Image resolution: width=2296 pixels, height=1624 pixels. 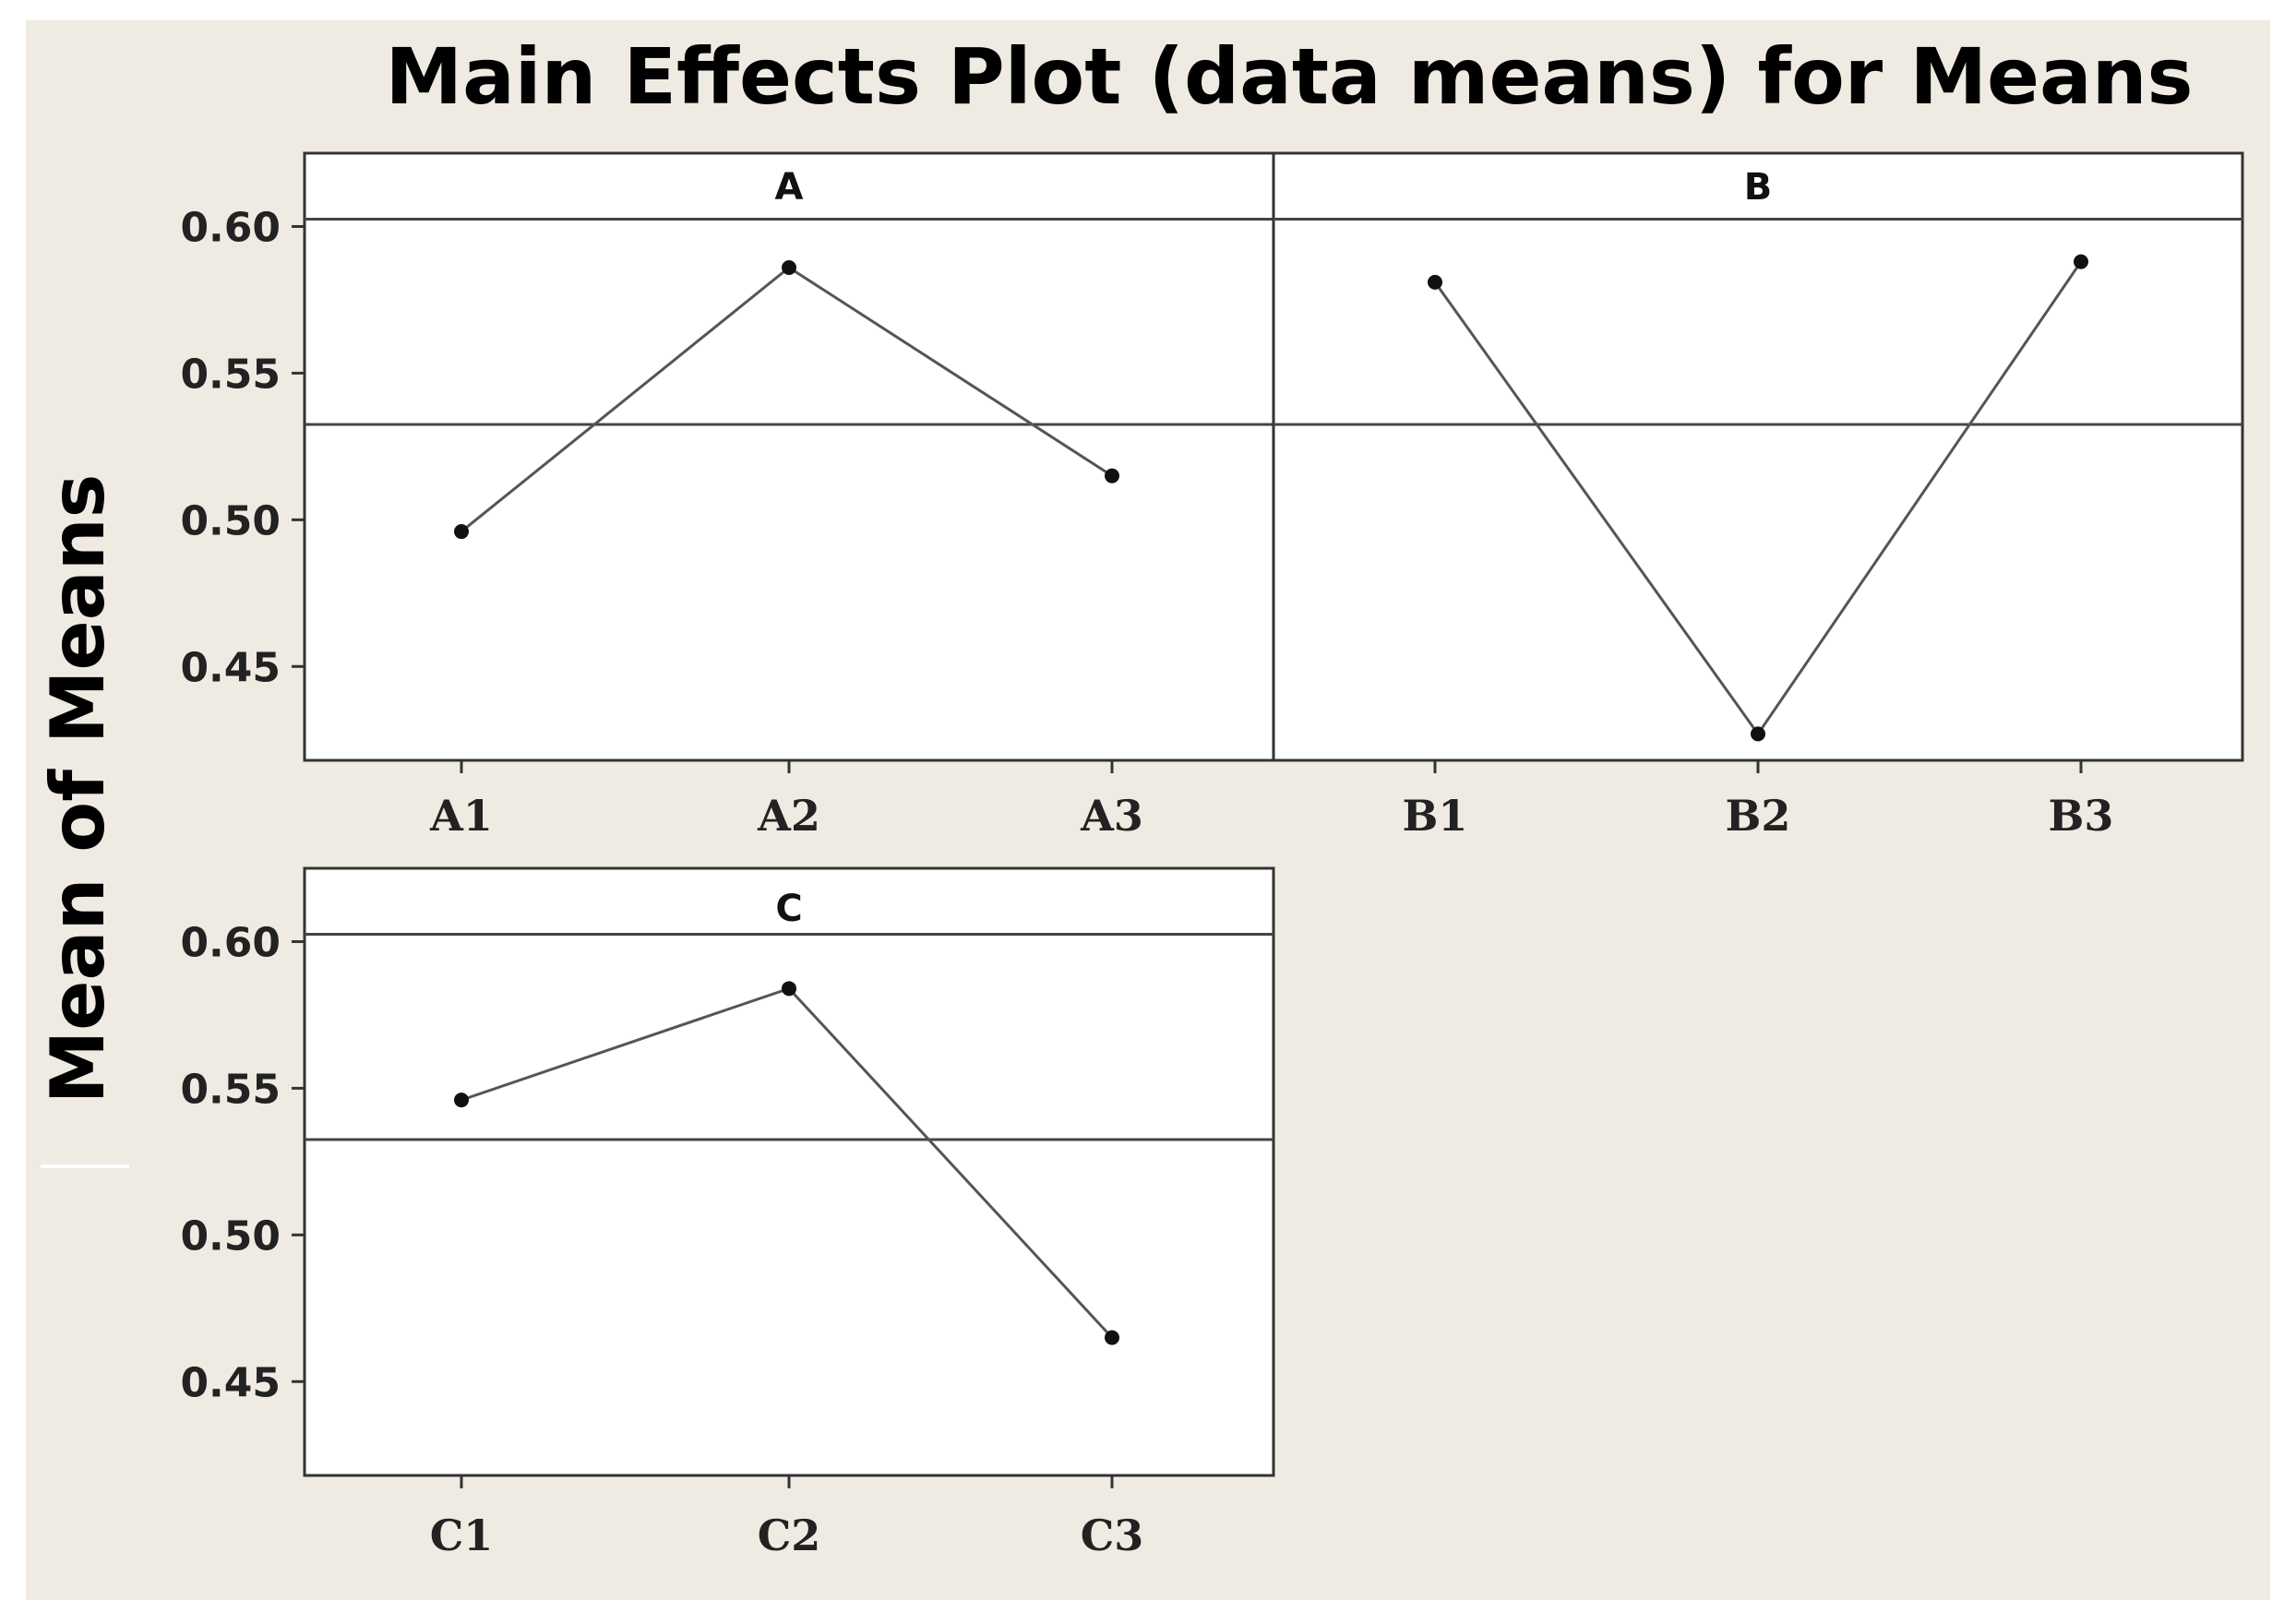 What do you see at coordinates (1435, 816) in the screenshot?
I see `panel-b-x-label-1: B1` at bounding box center [1435, 816].